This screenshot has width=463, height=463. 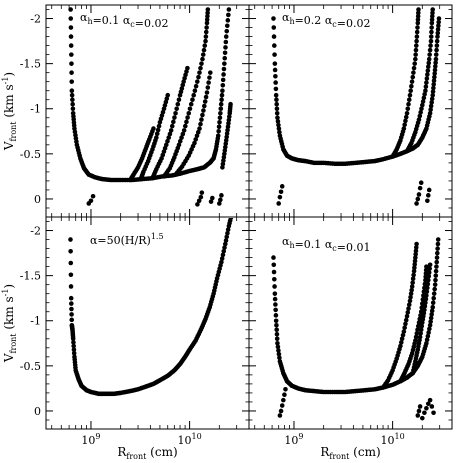 I want to click on y-tick-label: -2, so click(x=35, y=231).